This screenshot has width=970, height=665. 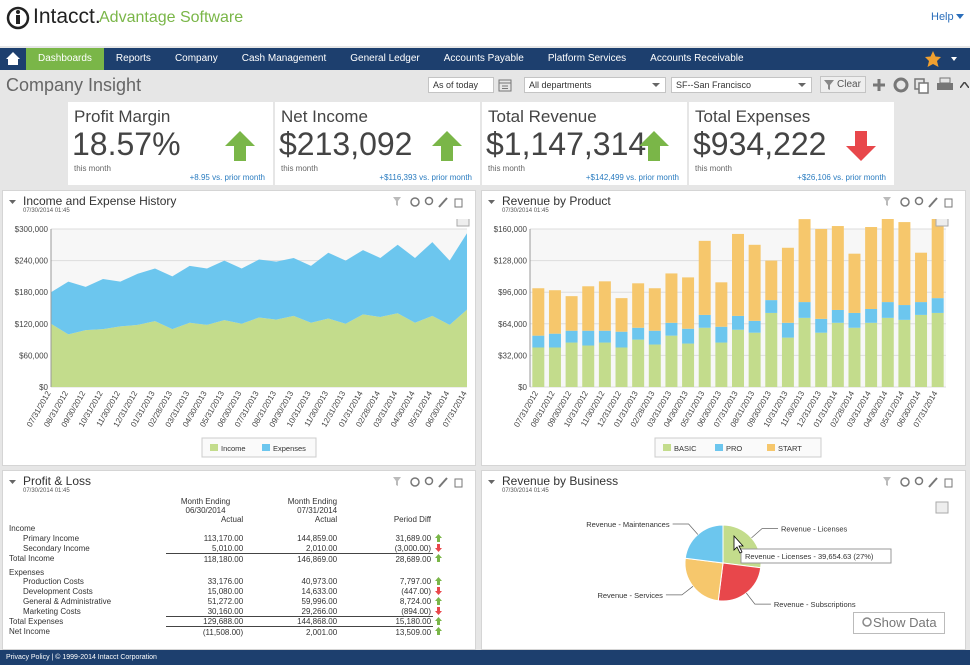 What do you see at coordinates (284, 58) in the screenshot?
I see `nav-item: Cash Management` at bounding box center [284, 58].